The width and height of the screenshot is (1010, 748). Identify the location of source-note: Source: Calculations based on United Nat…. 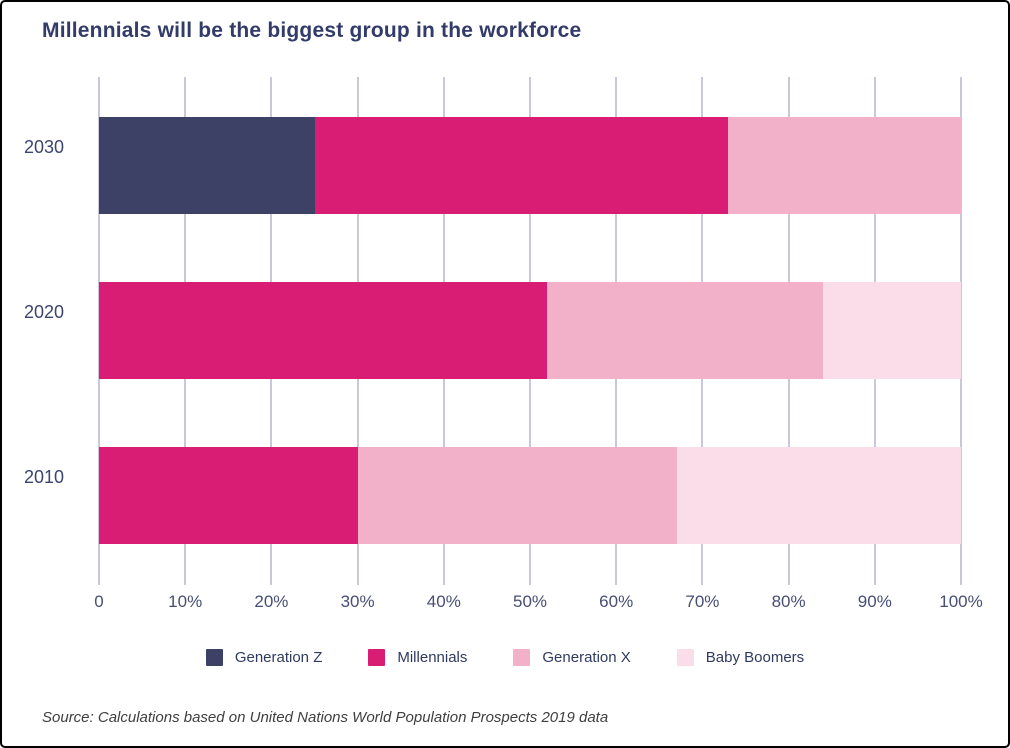
(325, 717).